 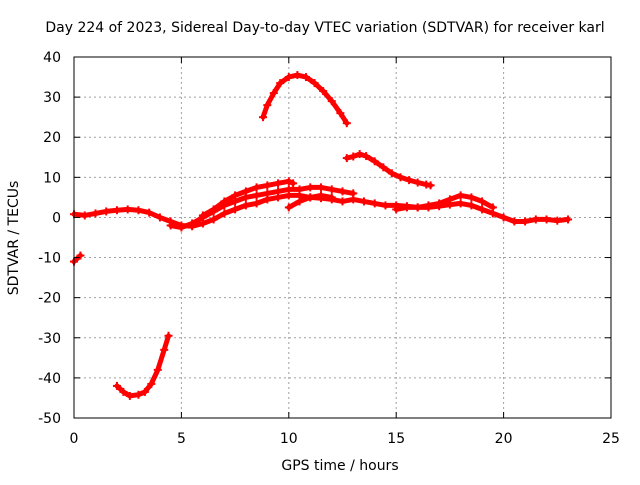 I want to click on x-tick-label: 10, so click(x=289, y=439).